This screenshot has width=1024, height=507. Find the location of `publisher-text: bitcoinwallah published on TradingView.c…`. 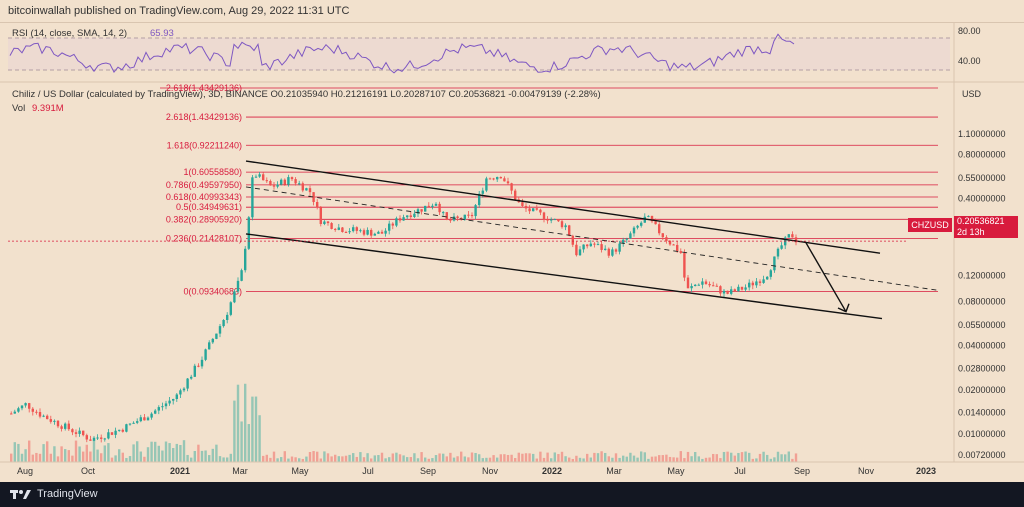

publisher-text: bitcoinwallah published on TradingView.c… is located at coordinates (179, 11).